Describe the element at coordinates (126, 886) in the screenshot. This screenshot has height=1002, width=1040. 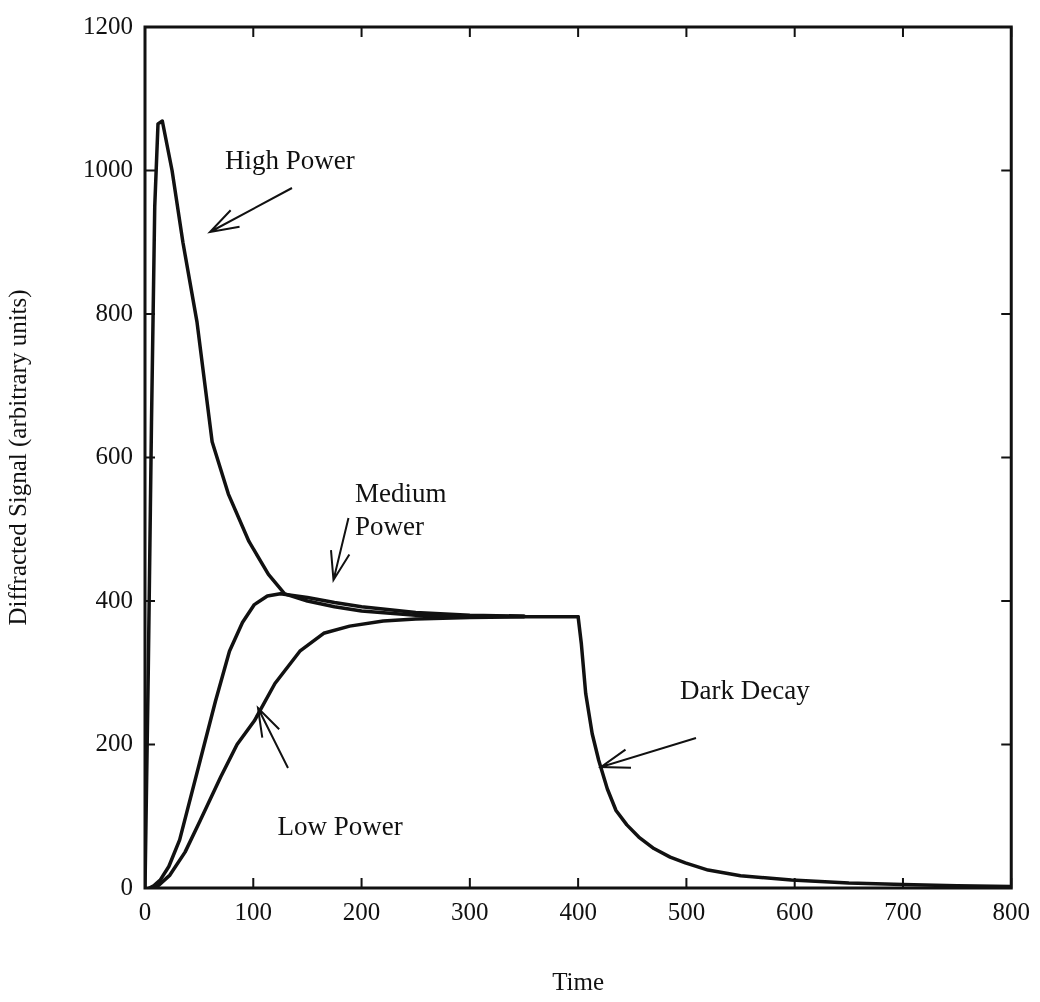
I see `y-tick-label: 0` at that location.